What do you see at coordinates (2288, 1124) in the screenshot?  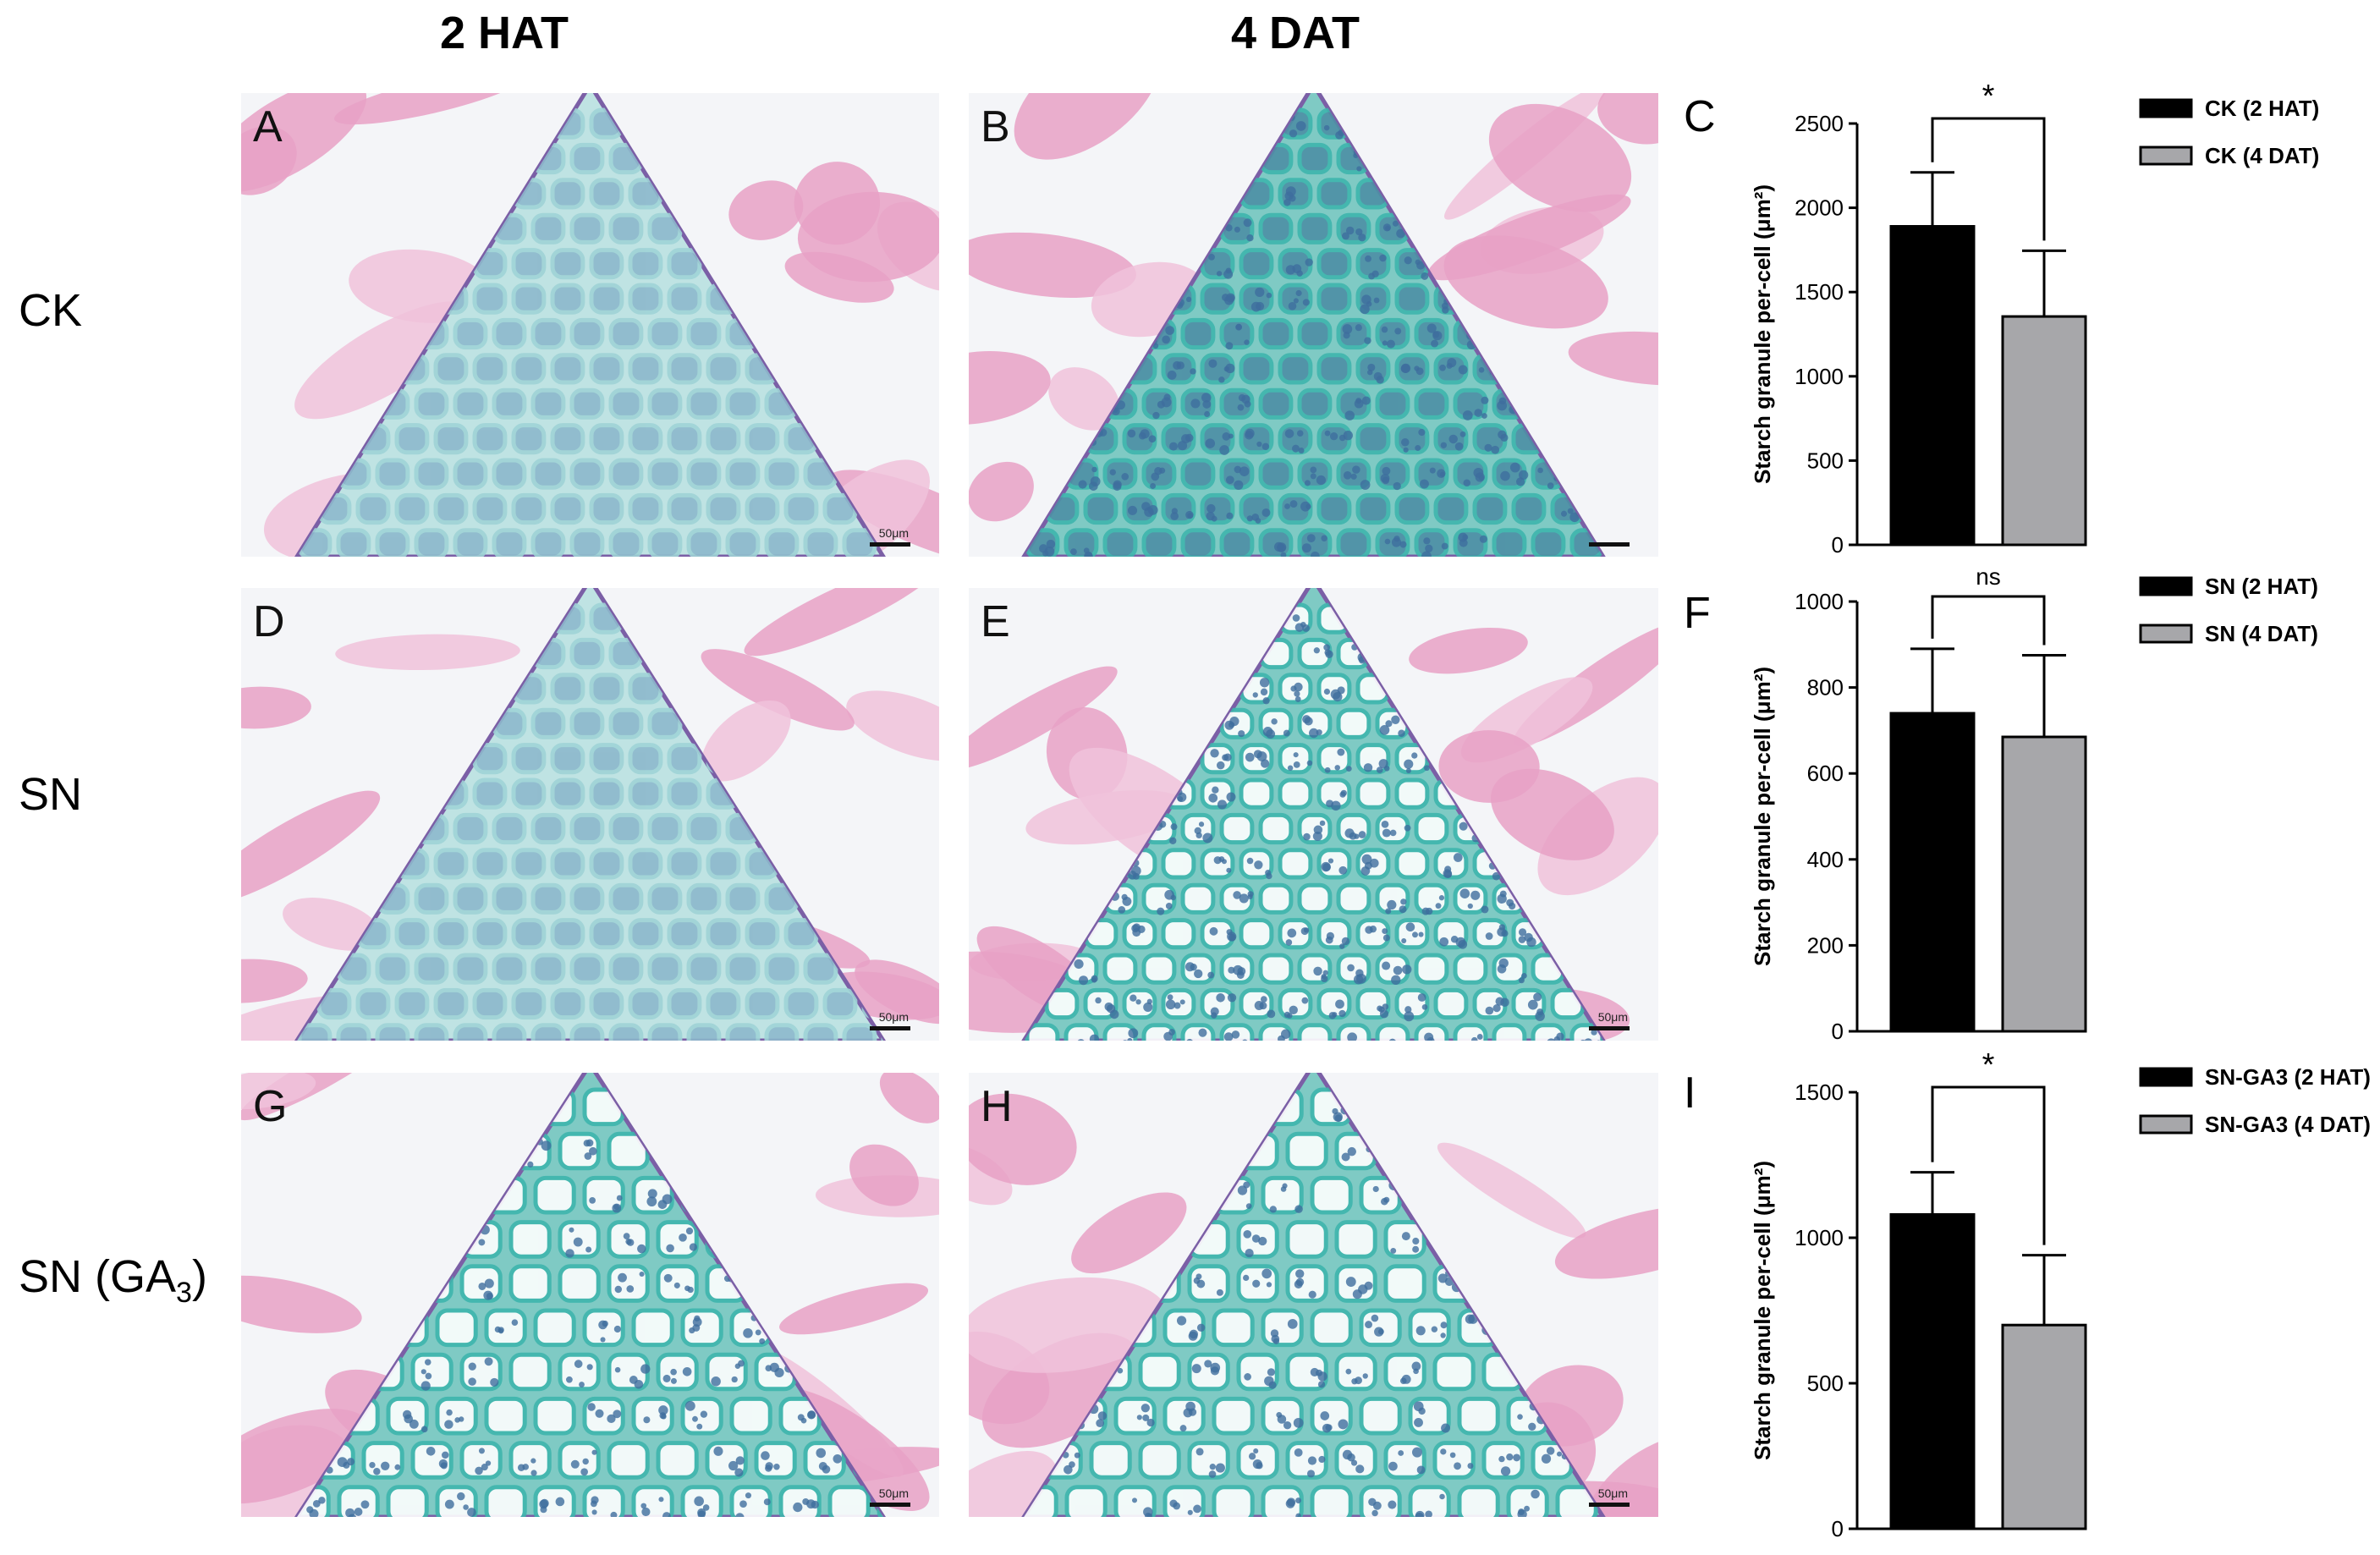 I see `legend-label-2: SN-GA3 (4 DAT)` at bounding box center [2288, 1124].